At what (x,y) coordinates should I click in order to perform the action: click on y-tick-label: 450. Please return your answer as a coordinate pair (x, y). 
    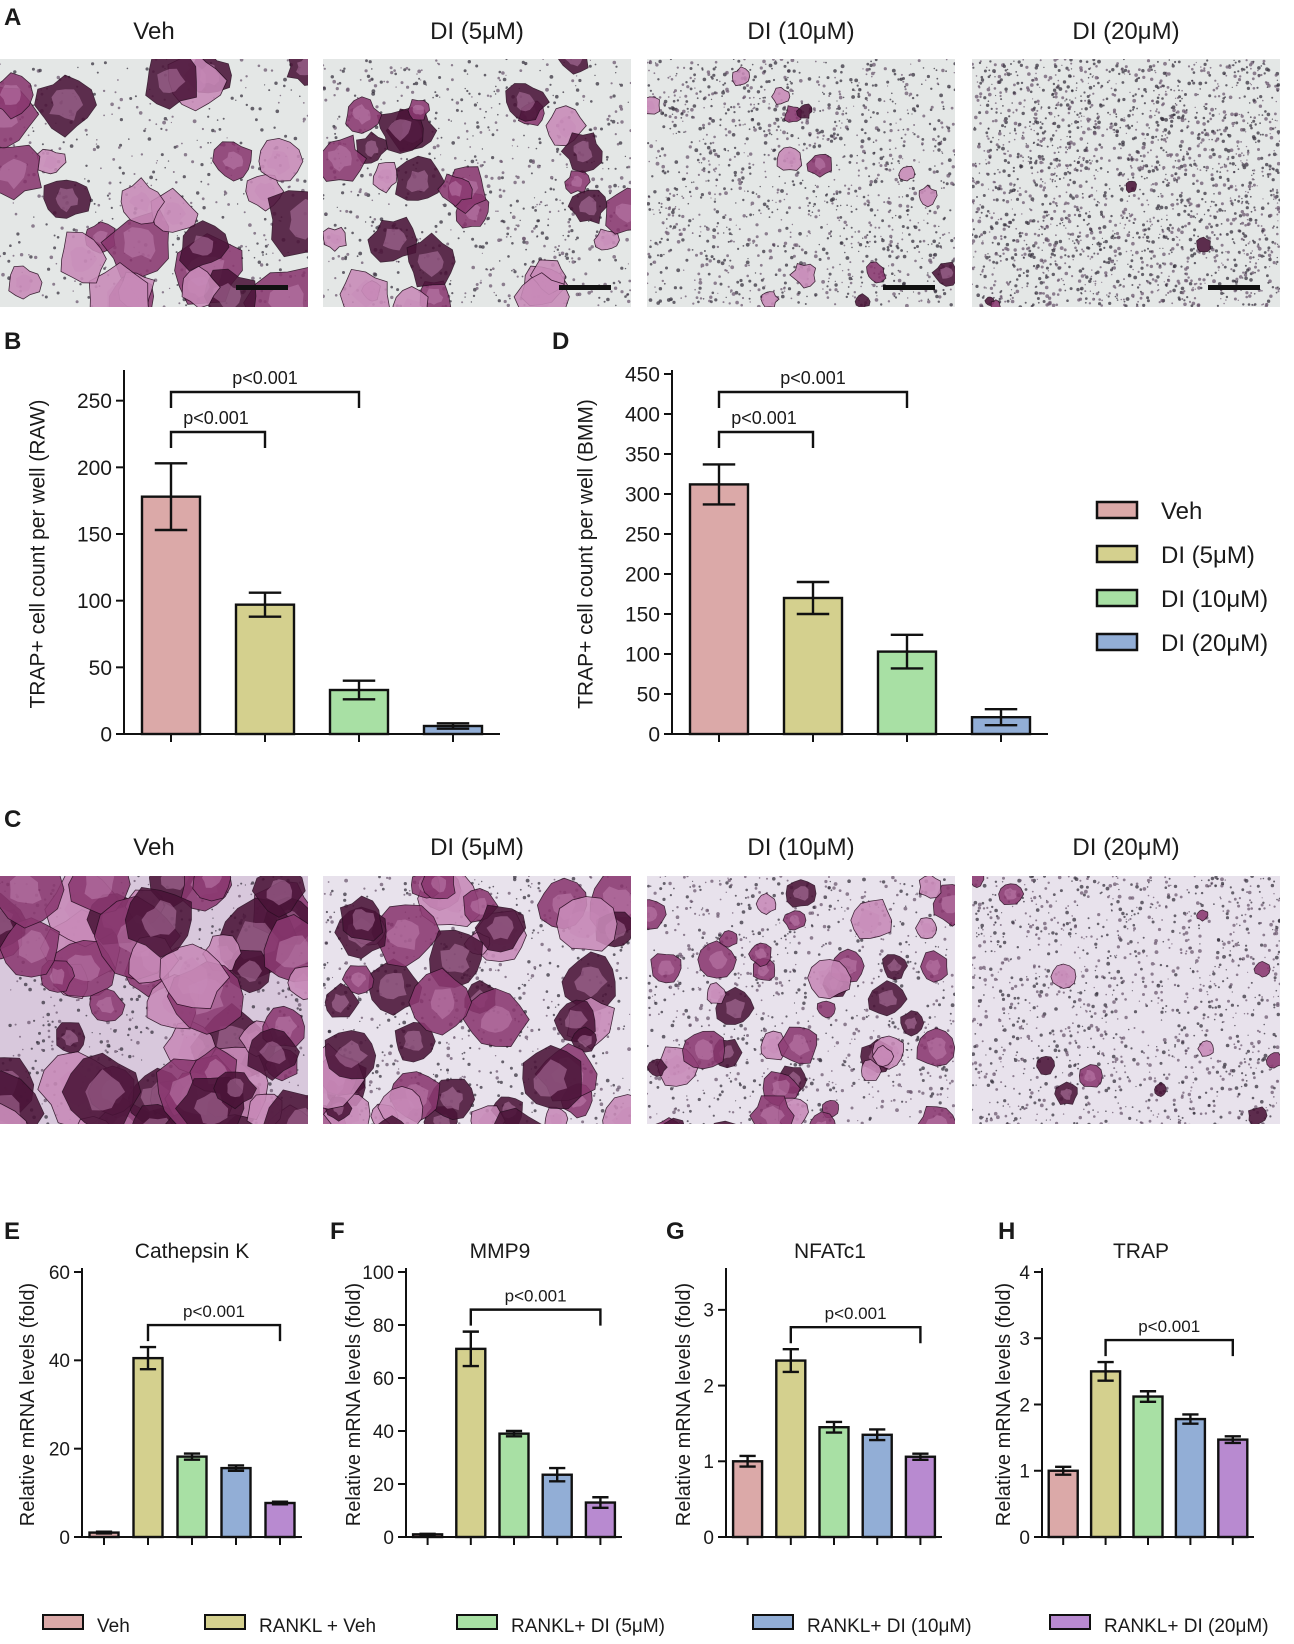
    Looking at the image, I should click on (642, 375).